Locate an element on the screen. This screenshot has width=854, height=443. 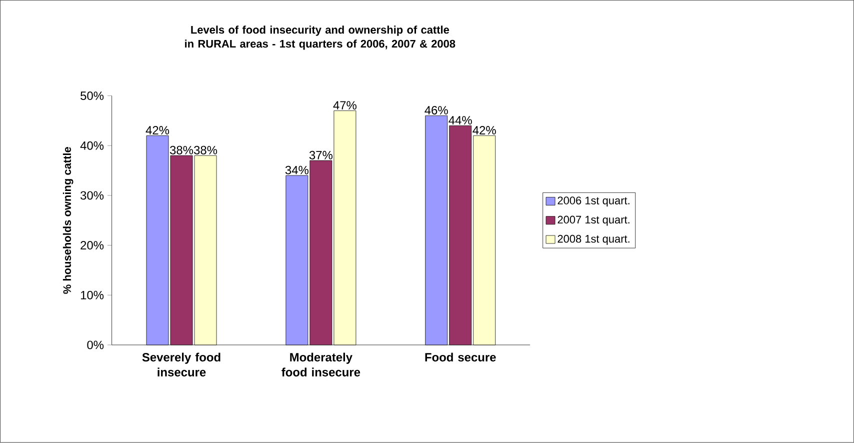
legend-label: 2006 1st quart. is located at coordinates (594, 201).